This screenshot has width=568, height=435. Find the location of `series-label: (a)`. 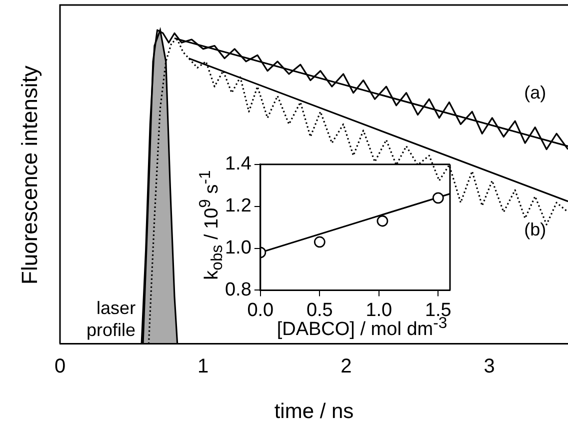

series-label: (a) is located at coordinates (535, 92).